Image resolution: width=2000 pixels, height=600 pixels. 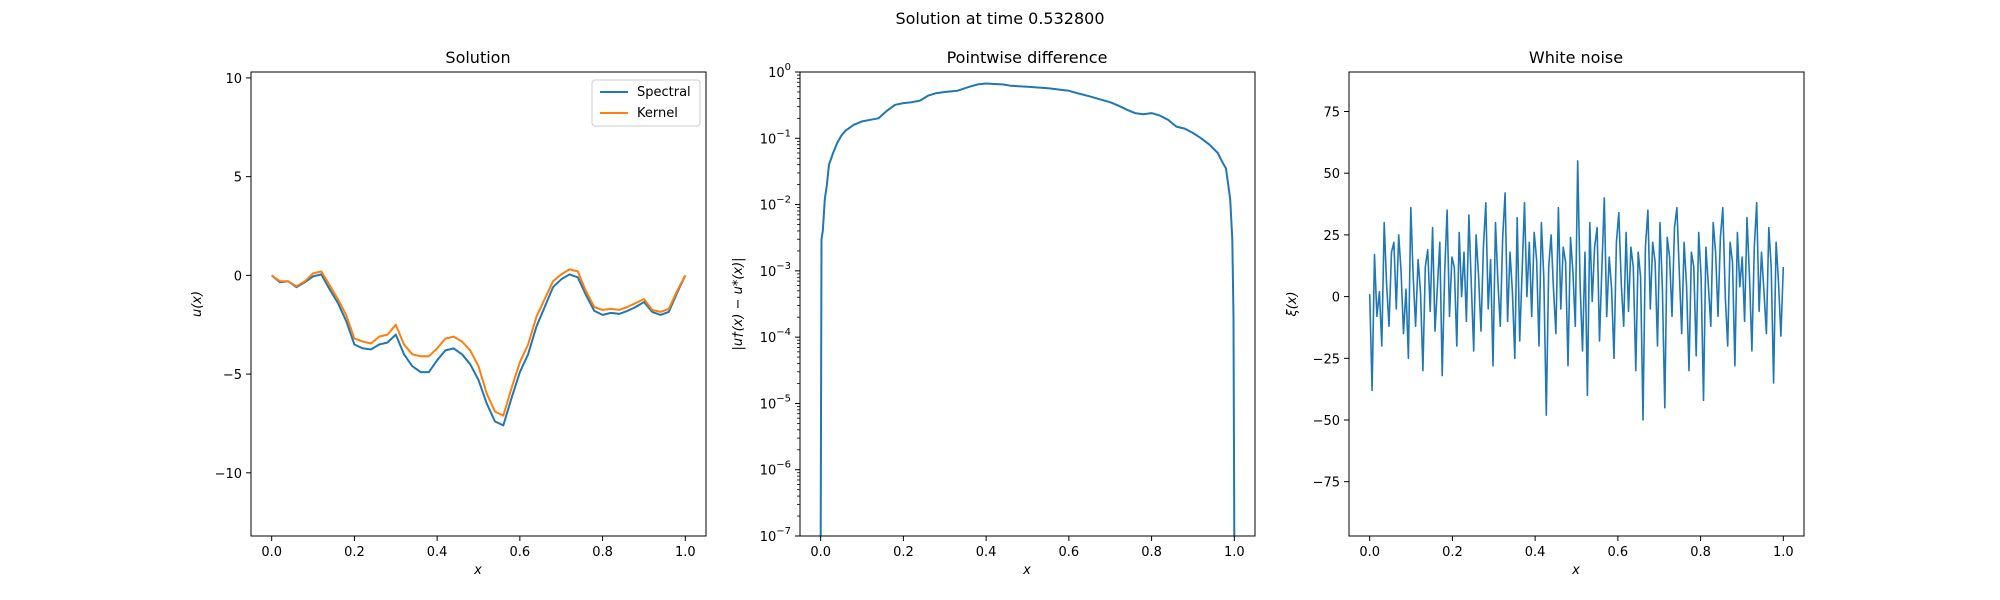 I want to click on y-tick-label: 25, so click(x=1331, y=236).